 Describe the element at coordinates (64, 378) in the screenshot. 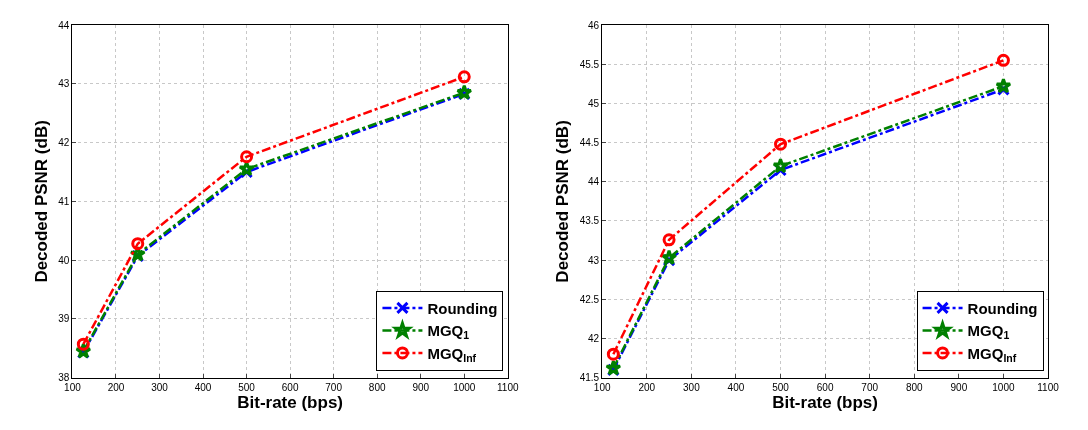

I see `y-tick-label: 38` at that location.